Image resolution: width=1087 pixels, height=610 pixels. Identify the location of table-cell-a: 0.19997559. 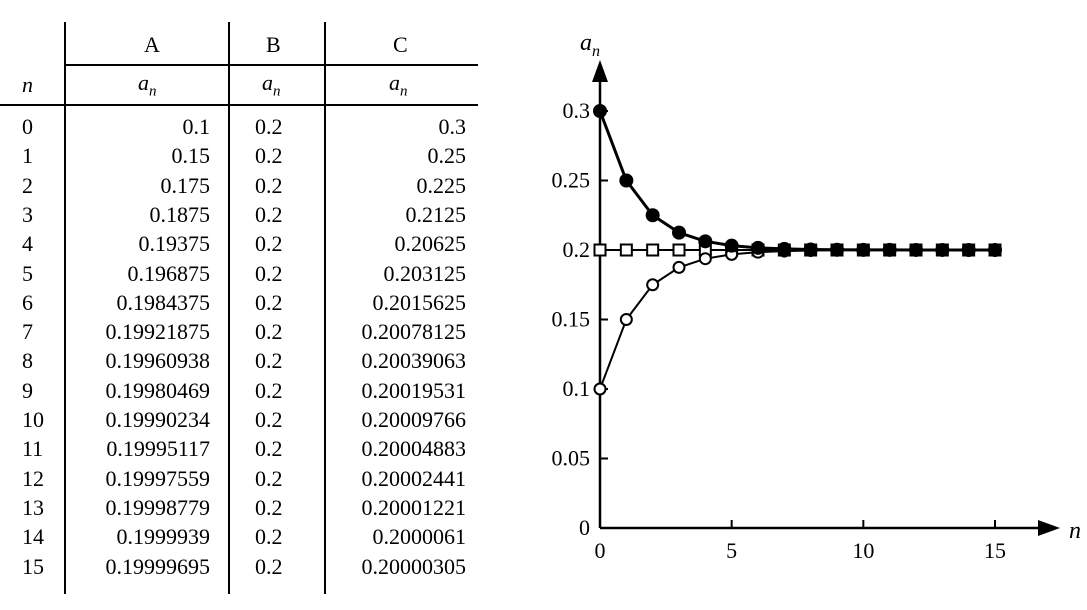
(158, 478).